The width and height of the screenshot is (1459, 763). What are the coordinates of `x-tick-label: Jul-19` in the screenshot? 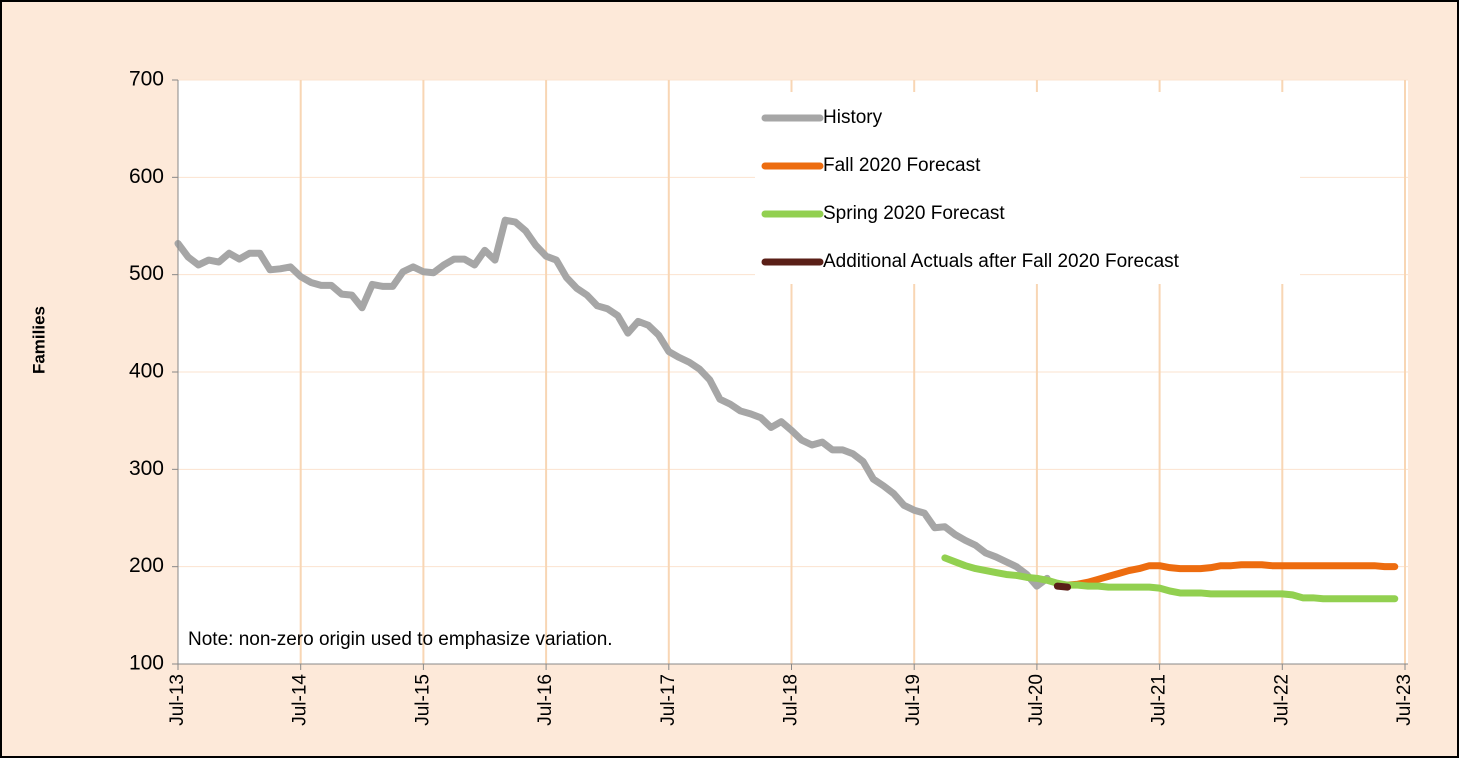 It's located at (913, 700).